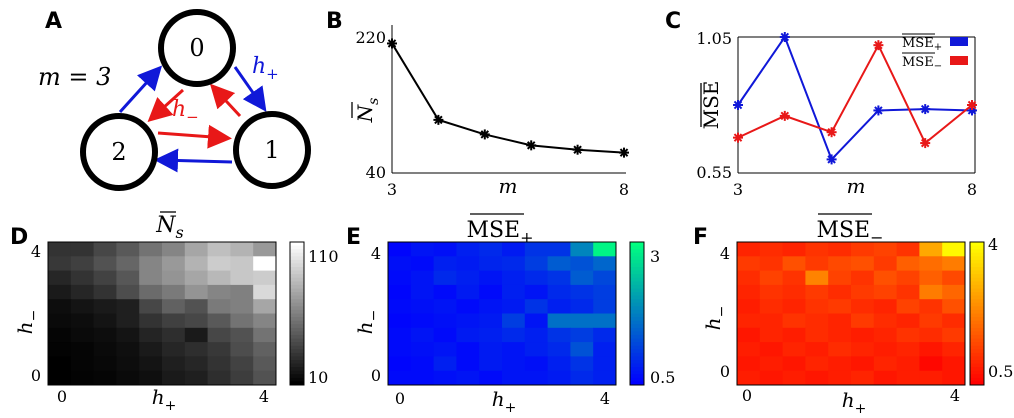 Image resolution: width=1014 pixels, height=418 pixels. What do you see at coordinates (856, 186) in the screenshot?
I see `c-xlabel: m` at bounding box center [856, 186].